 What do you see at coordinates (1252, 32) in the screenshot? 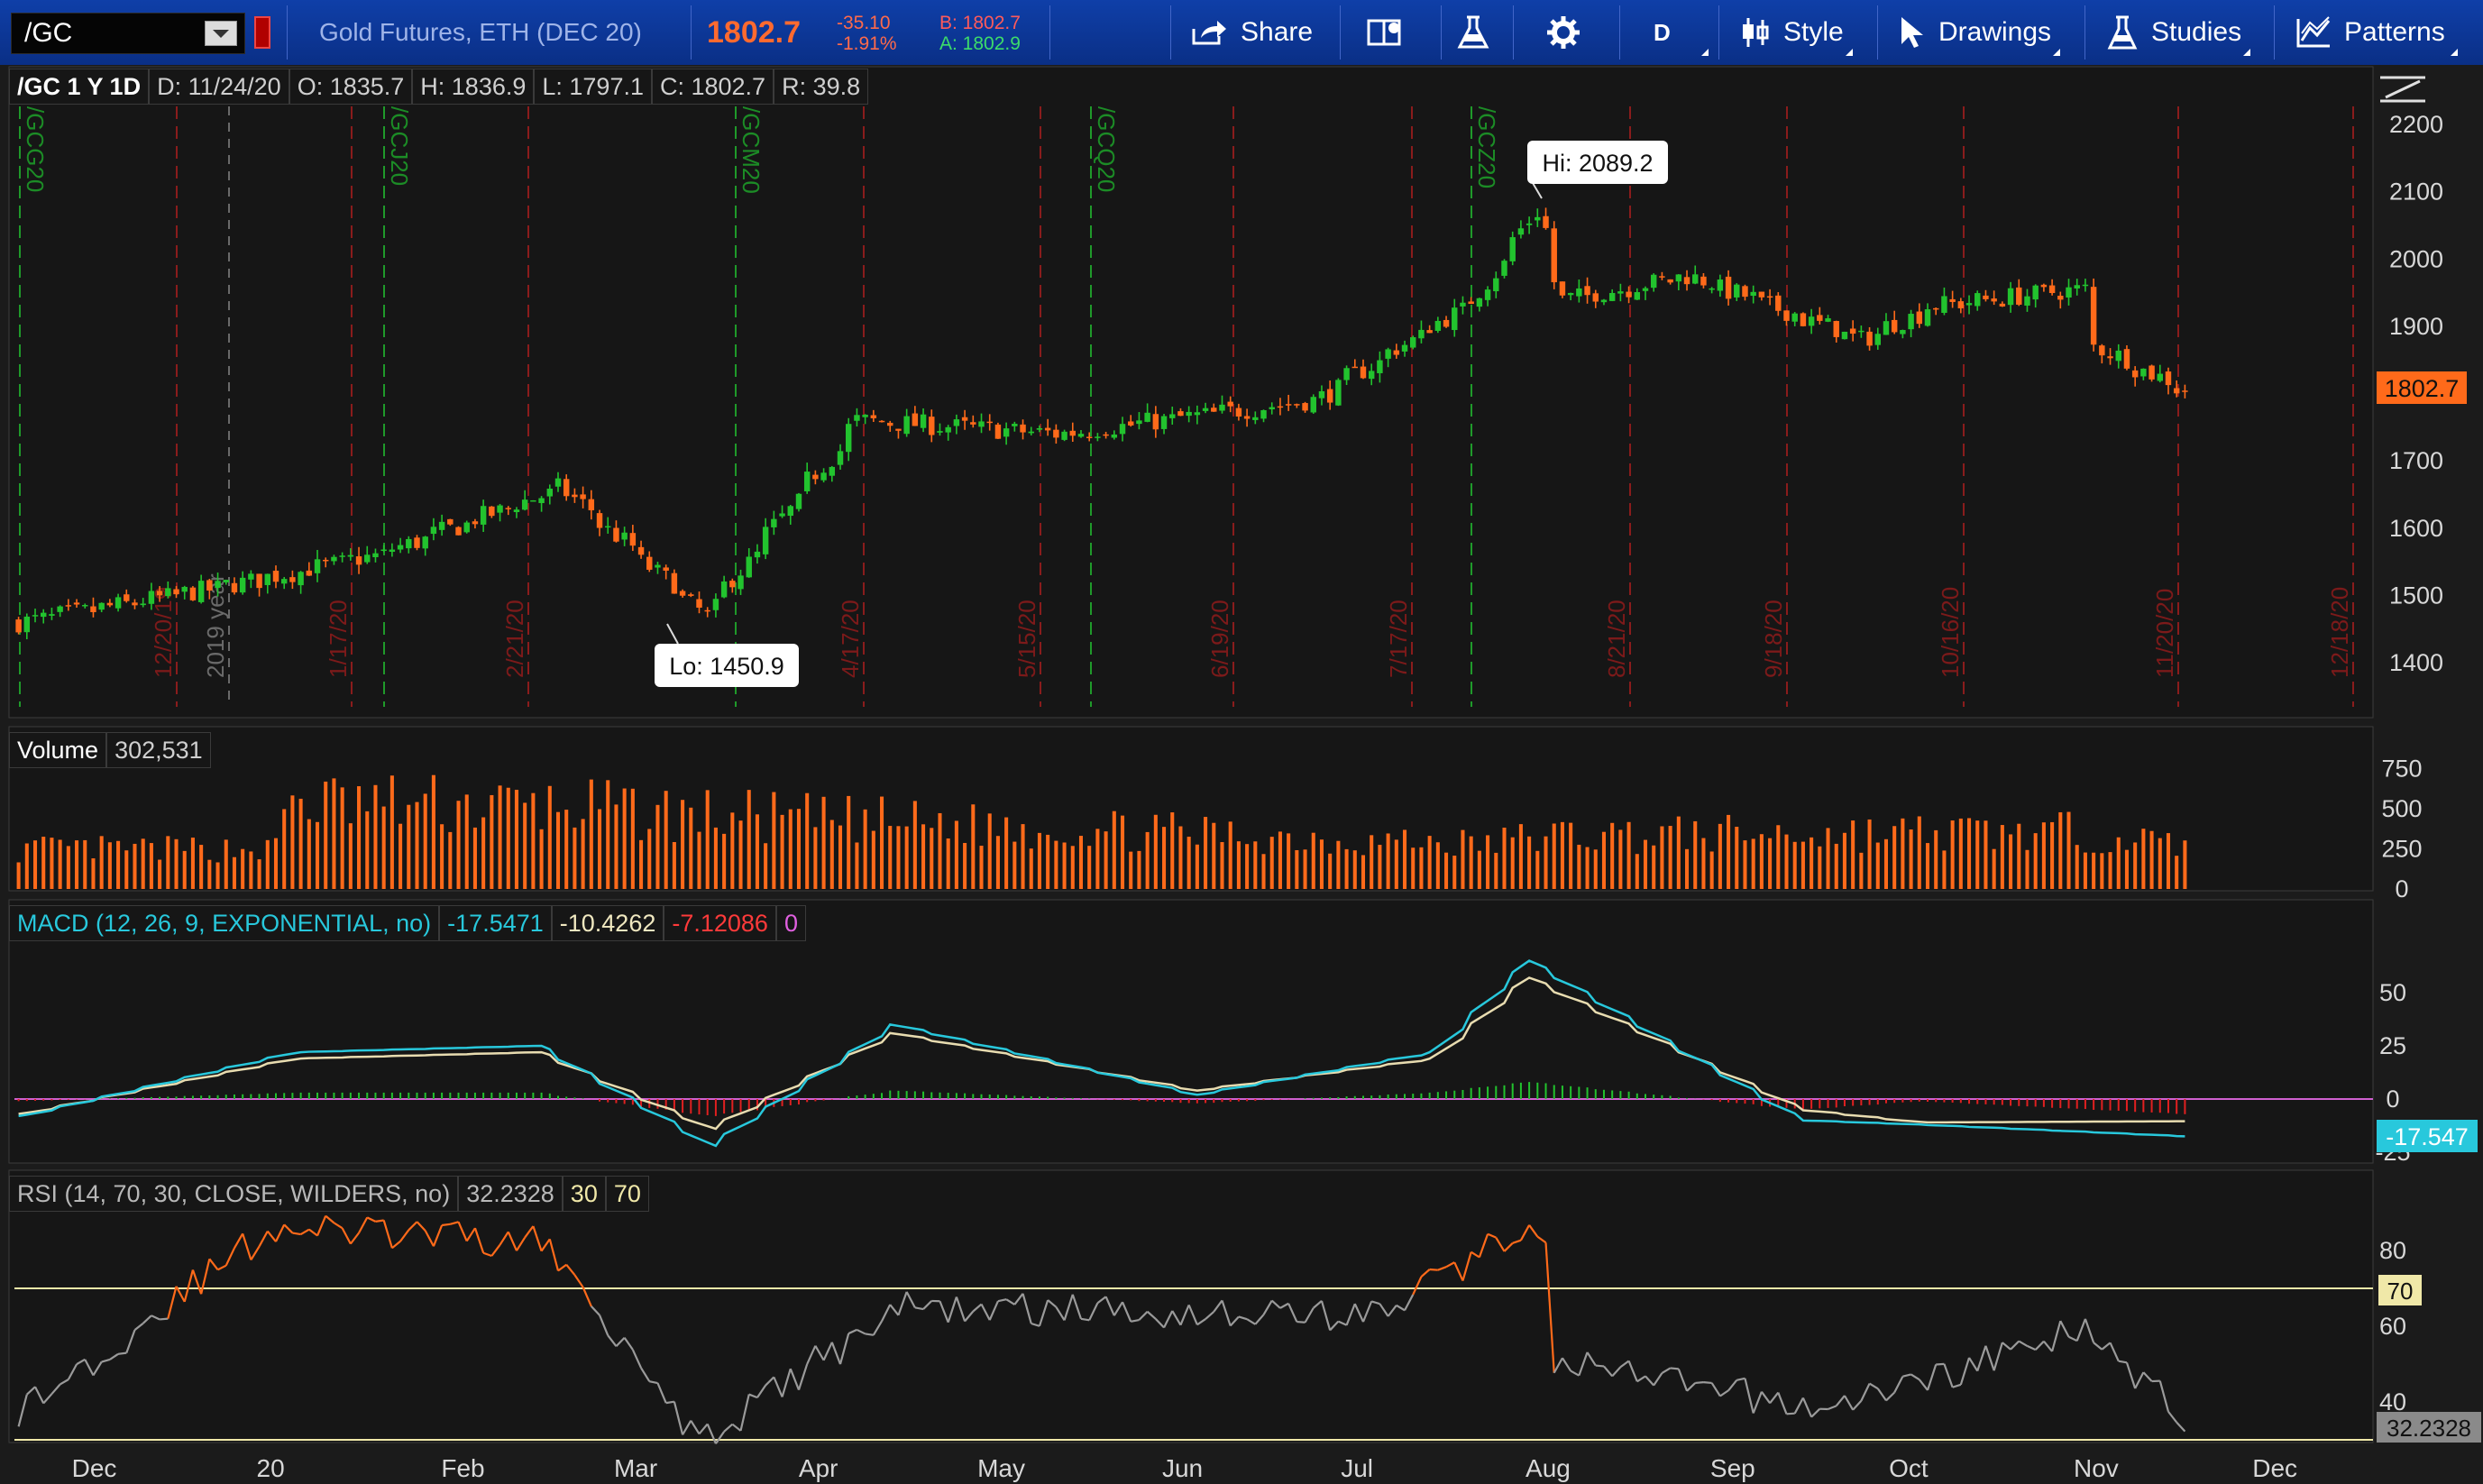
I see `share-button: Share` at bounding box center [1252, 32].